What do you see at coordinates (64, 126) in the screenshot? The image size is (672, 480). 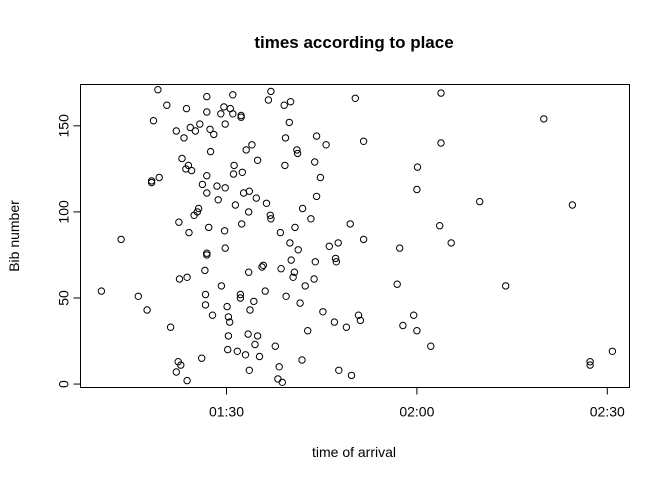 I see `y-tick-label: 150` at bounding box center [64, 126].